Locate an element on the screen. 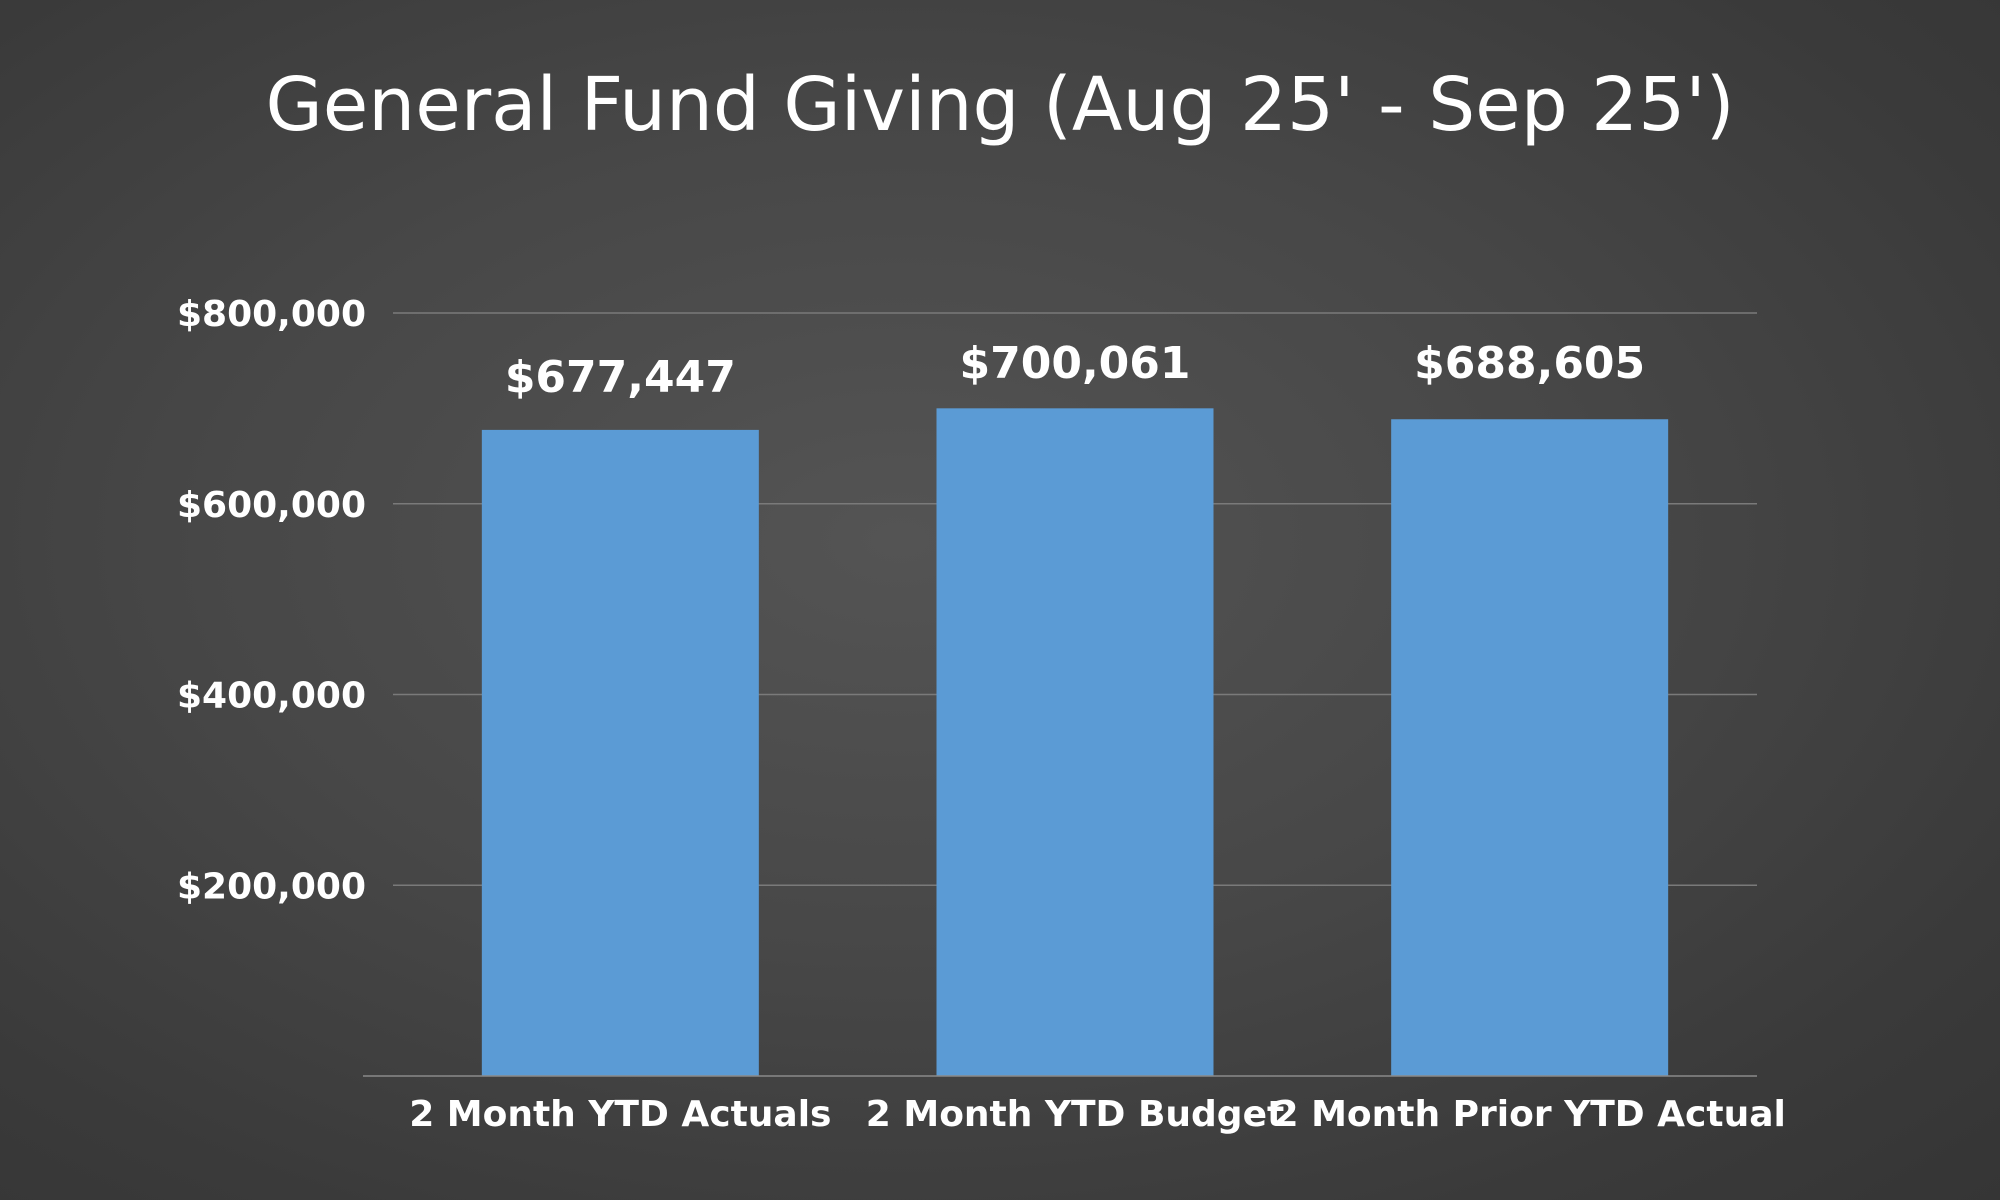 This screenshot has height=1200, width=2000. x-tick-label: 2 Month Prior YTD Actual is located at coordinates (1529, 1114).